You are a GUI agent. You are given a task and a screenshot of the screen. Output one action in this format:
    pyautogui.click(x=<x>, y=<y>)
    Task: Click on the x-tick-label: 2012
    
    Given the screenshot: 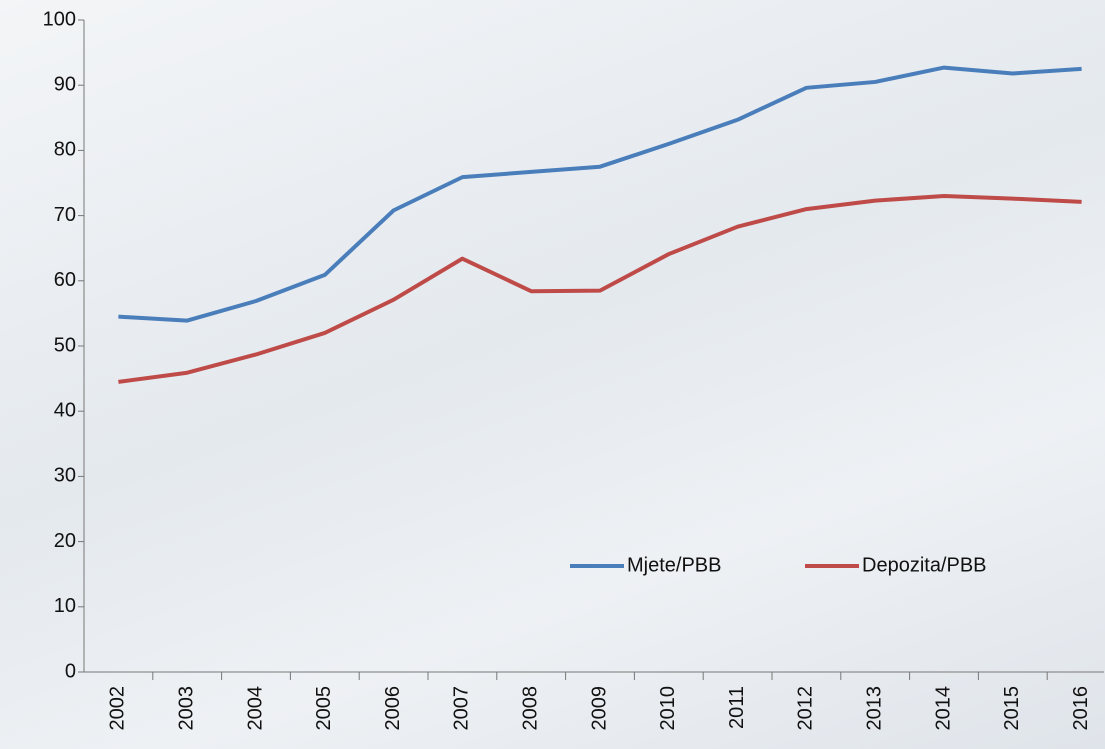 What is the action you would take?
    pyautogui.click(x=806, y=708)
    